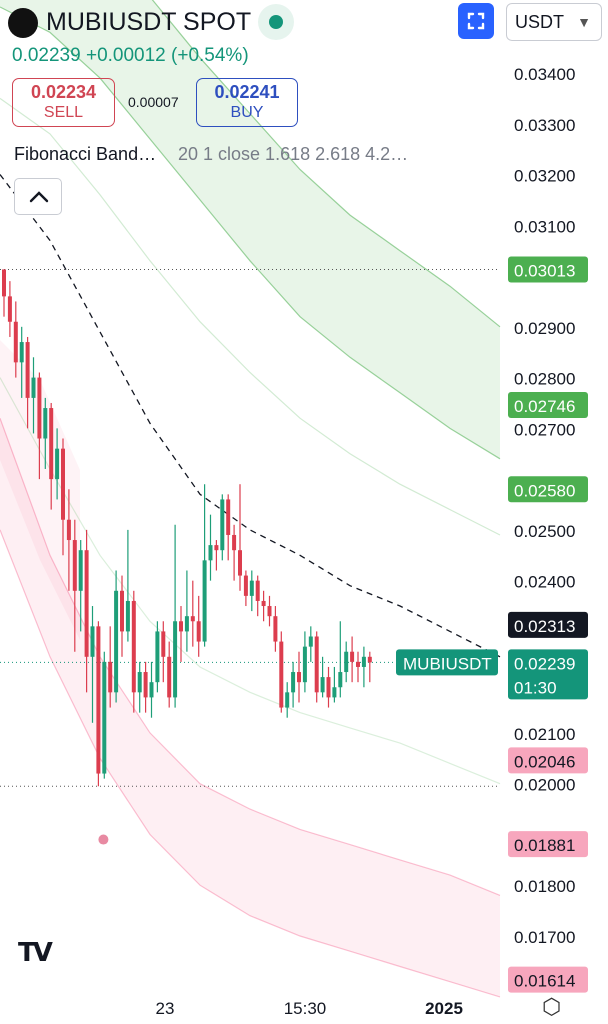  What do you see at coordinates (35, 953) in the screenshot?
I see `tradingview-logo-icon: TV` at bounding box center [35, 953].